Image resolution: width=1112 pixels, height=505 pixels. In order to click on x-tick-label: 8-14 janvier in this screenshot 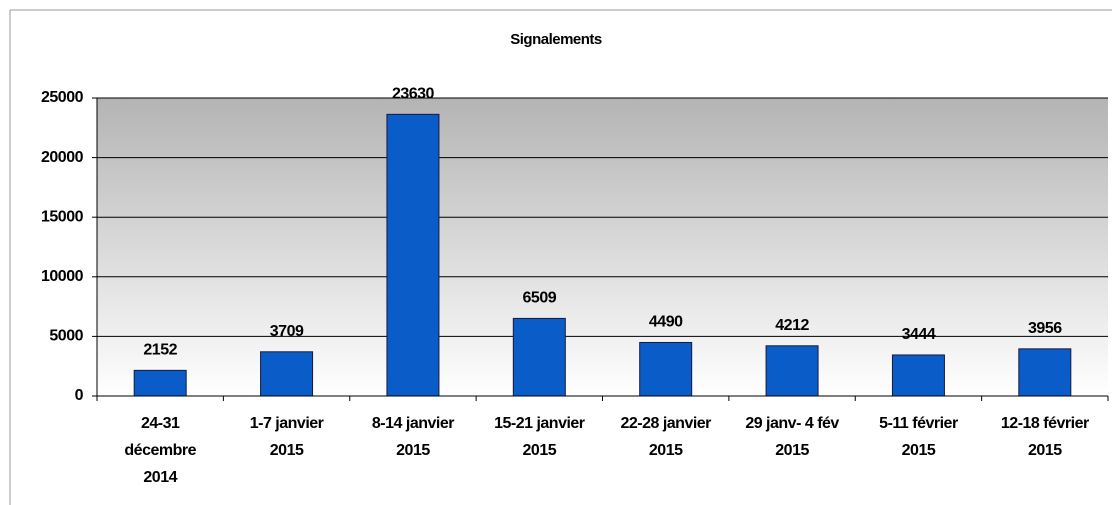, I will do `click(413, 423)`.